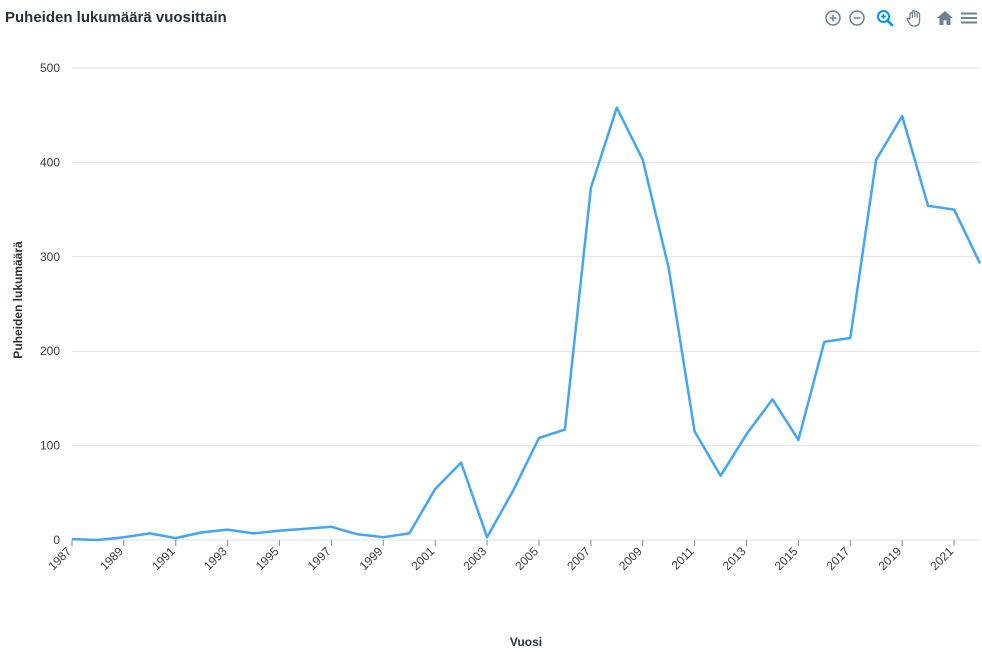 This screenshot has width=982, height=653. What do you see at coordinates (319, 558) in the screenshot?
I see `x-tick-label: 1997` at bounding box center [319, 558].